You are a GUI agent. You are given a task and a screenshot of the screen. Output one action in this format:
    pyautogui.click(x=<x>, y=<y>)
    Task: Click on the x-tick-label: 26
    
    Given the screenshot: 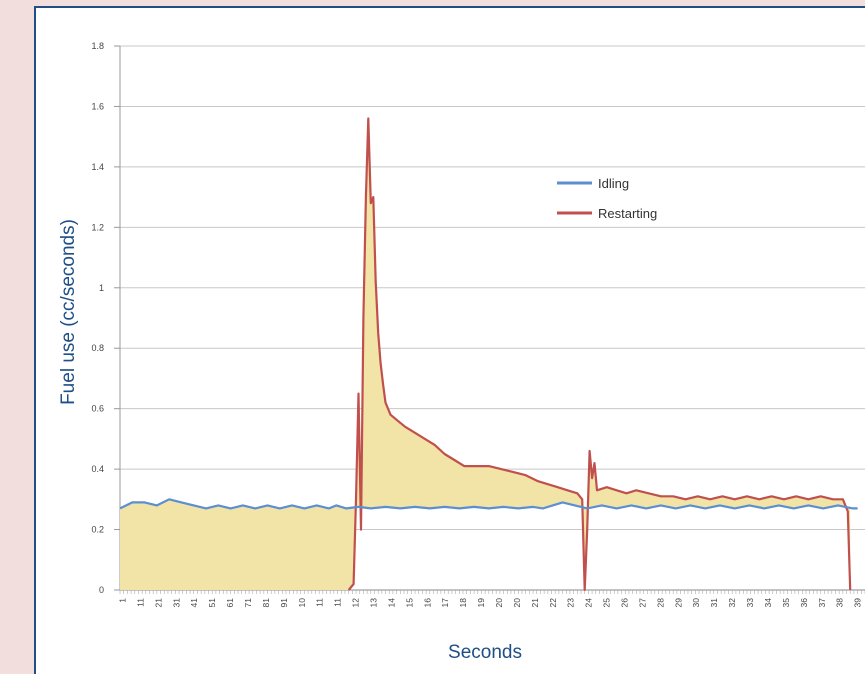 What is the action you would take?
    pyautogui.click(x=625, y=603)
    